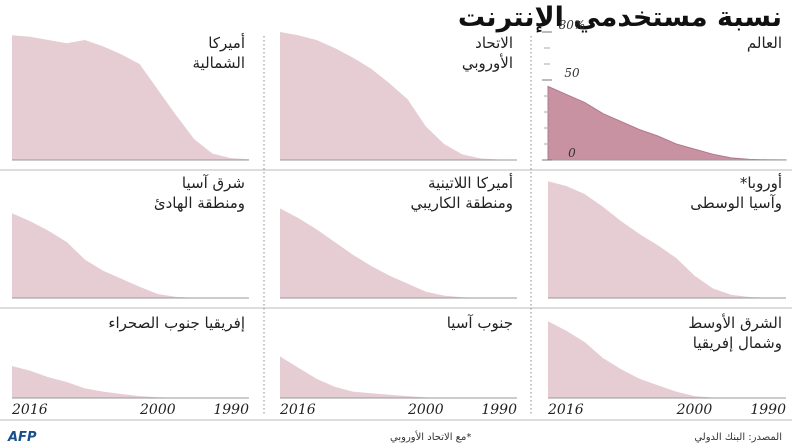 This screenshot has height=446, width=792. Describe the element at coordinates (572, 153) in the screenshot. I see `y-tick-label-3: 0` at that location.